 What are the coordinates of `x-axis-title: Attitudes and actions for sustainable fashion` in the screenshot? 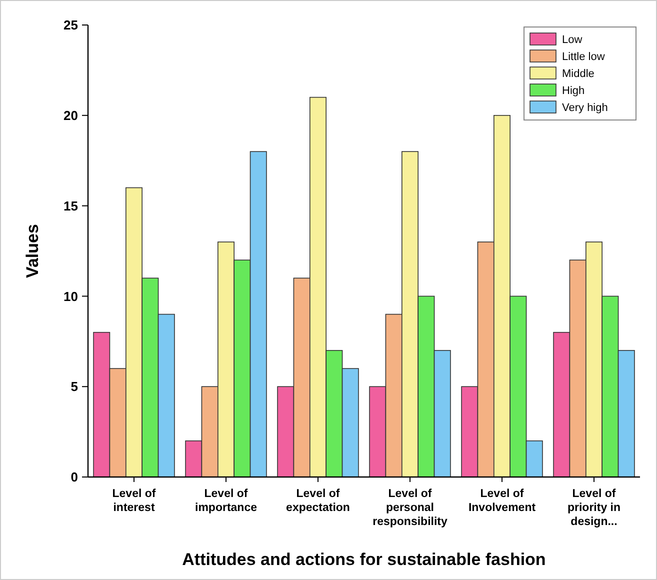 It's located at (364, 559).